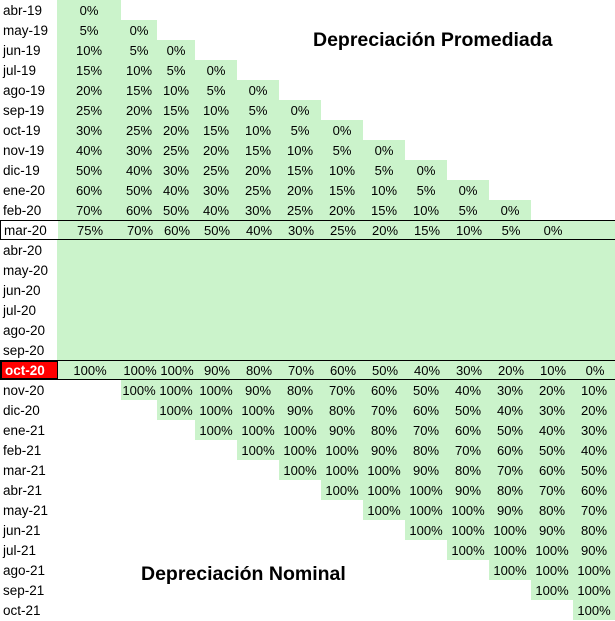 The height and width of the screenshot is (621, 615). Describe the element at coordinates (20, 550) in the screenshot. I see `row-label: jul-21` at that location.